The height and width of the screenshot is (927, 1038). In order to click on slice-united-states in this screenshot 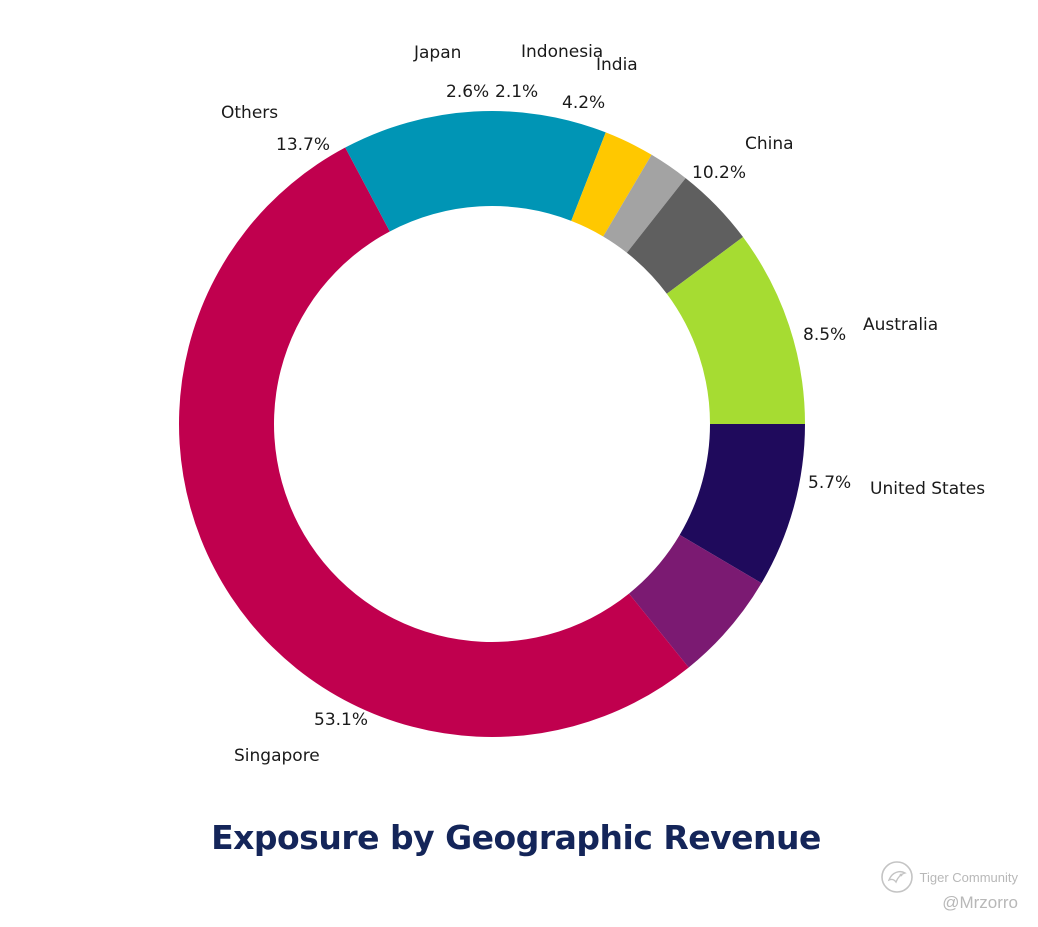, I will do `click(695, 601)`.